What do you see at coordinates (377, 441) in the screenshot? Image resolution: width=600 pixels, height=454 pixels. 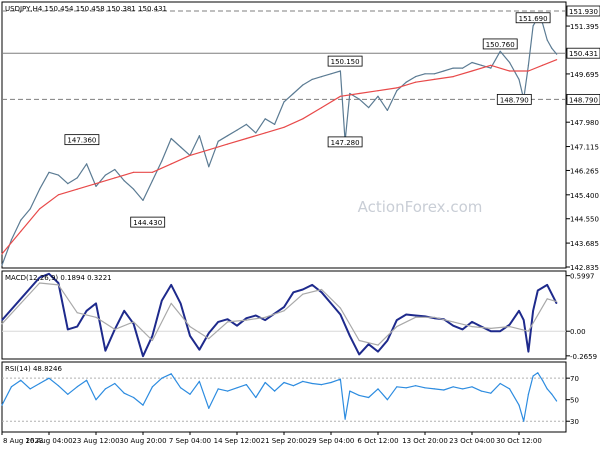 I see `x-tick-label: 6 Oct 12:00` at bounding box center [377, 441].